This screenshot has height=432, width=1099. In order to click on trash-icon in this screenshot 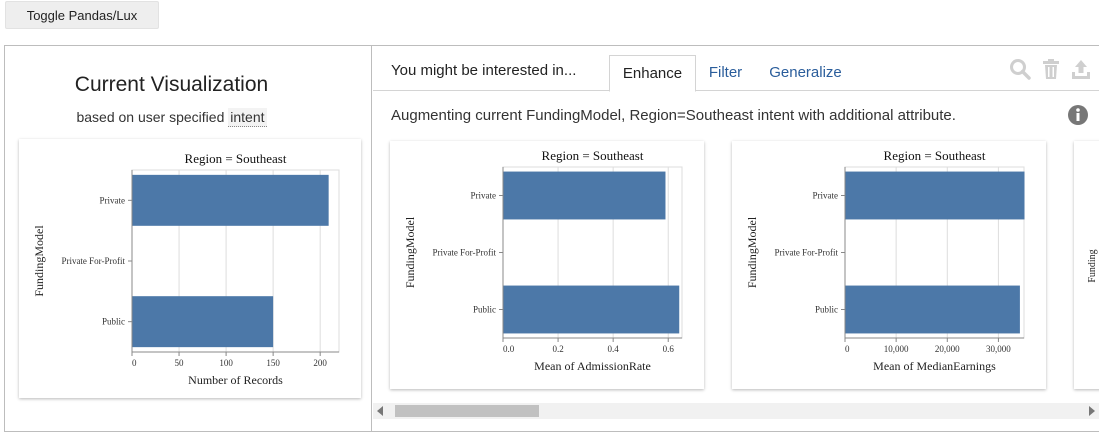, I will do `click(1051, 69)`.